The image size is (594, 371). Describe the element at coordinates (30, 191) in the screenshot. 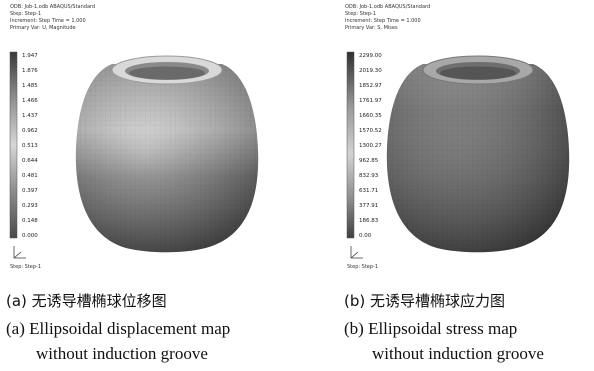

I see `legend-value: 0.397` at that location.